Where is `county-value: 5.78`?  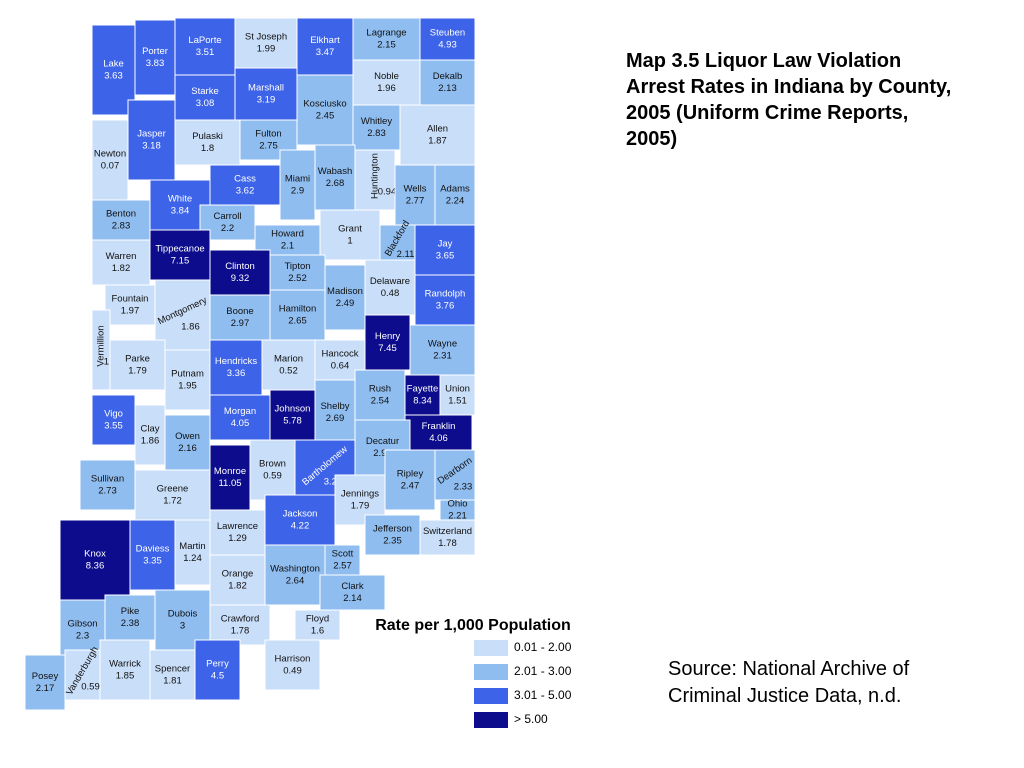
county-value: 5.78 is located at coordinates (292, 421).